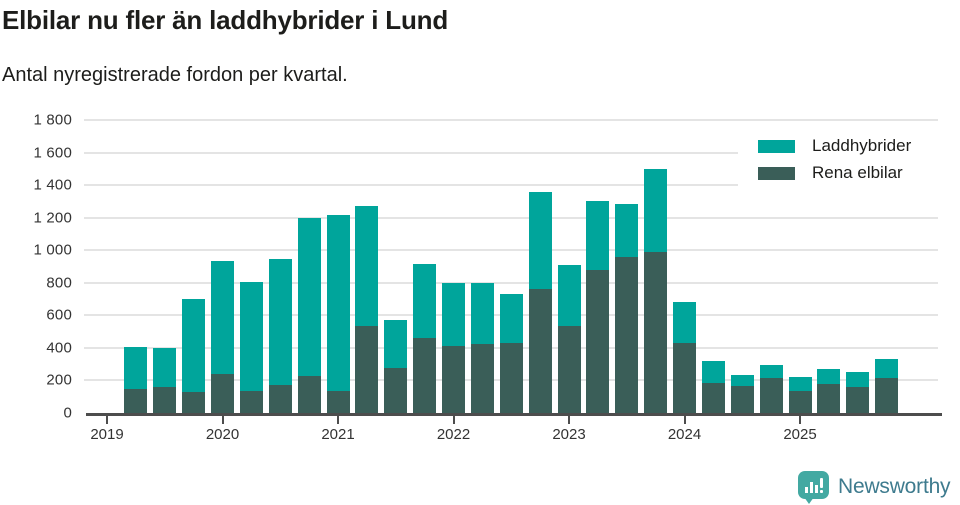  What do you see at coordinates (225, 20) in the screenshot?
I see `chart-title: Elbilar nu fler än laddhybrider i Lund` at bounding box center [225, 20].